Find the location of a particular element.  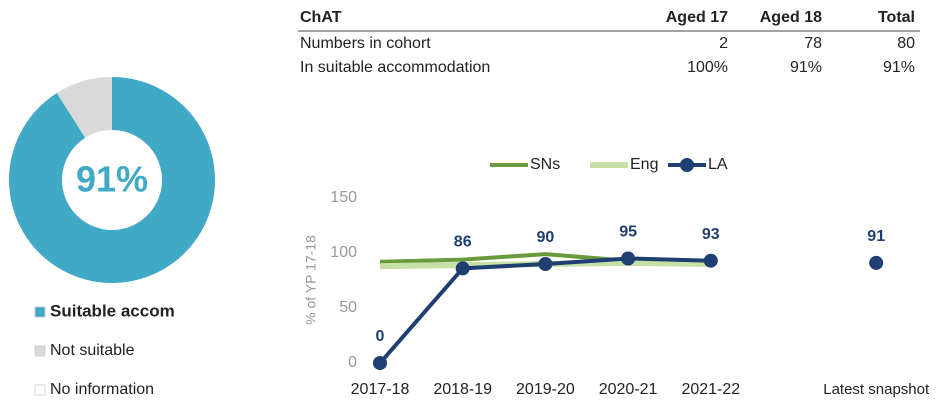

table-cell: 2 is located at coordinates (723, 43).